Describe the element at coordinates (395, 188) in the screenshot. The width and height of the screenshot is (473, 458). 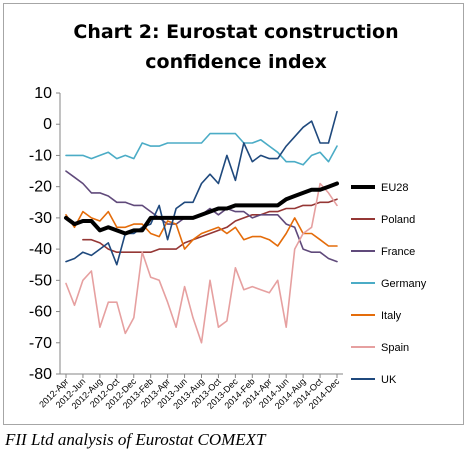
I see `legend-label: EU28` at that location.